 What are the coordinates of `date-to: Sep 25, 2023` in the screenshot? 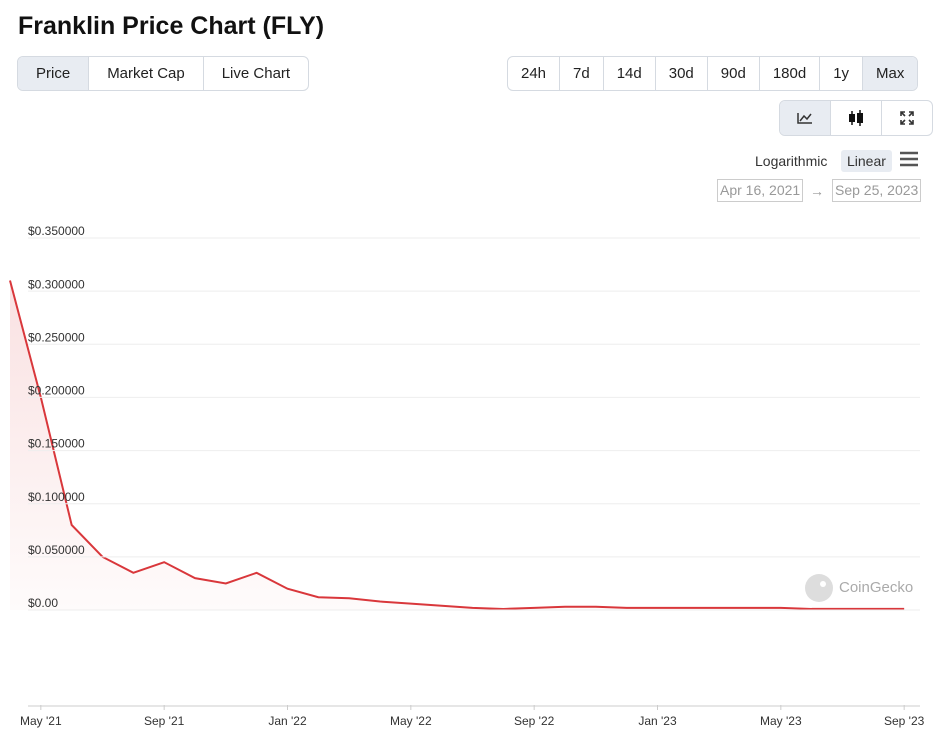 It's located at (877, 190).